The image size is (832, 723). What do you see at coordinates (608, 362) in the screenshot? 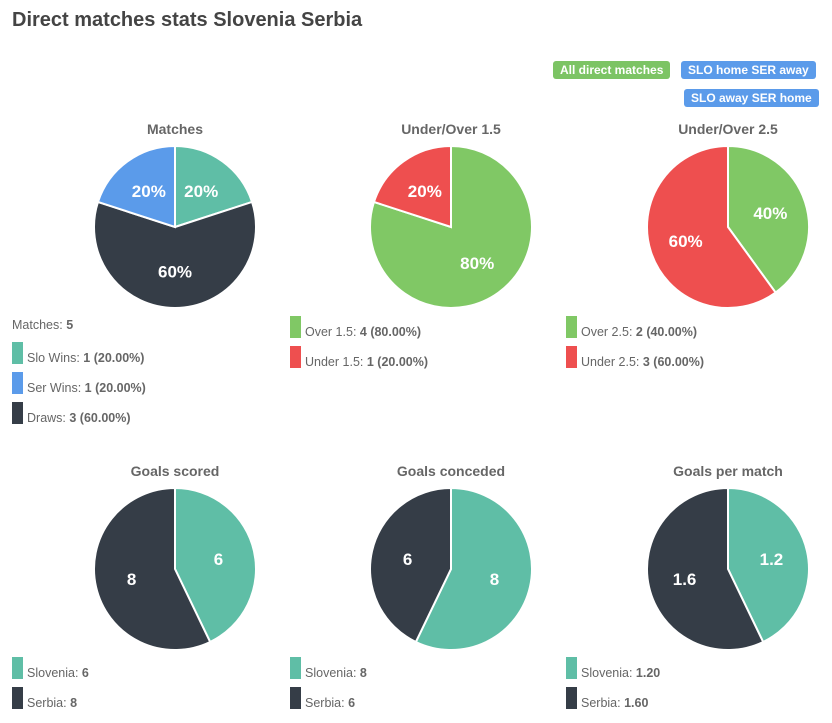
I see `legend-label: Under 2.5` at bounding box center [608, 362].